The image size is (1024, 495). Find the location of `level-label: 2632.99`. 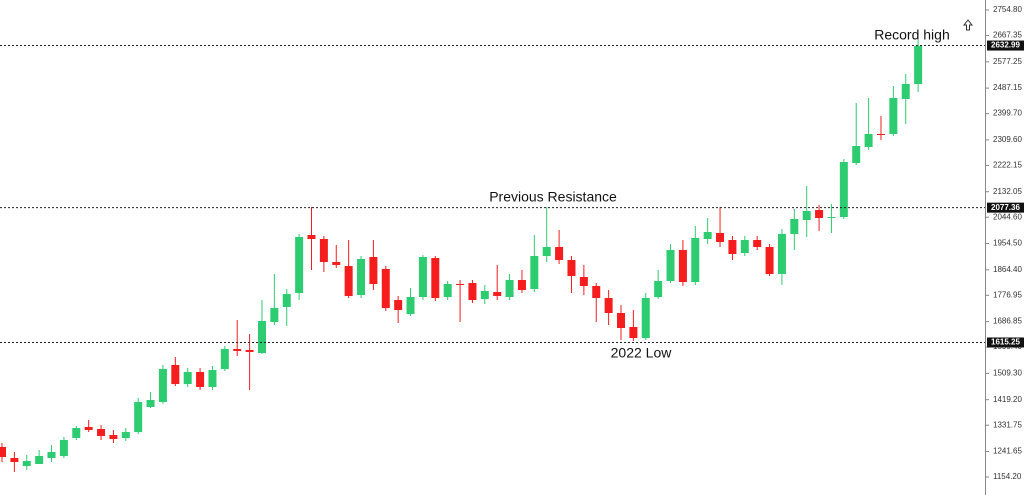

level-label: 2632.99 is located at coordinates (1005, 45).